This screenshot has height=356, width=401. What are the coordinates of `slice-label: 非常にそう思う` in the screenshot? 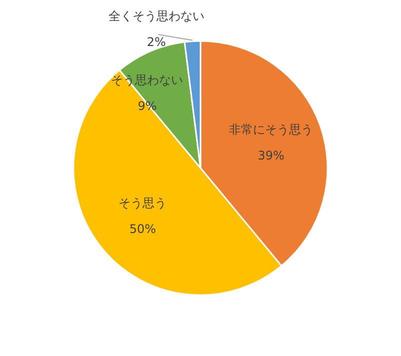 It's located at (271, 129).